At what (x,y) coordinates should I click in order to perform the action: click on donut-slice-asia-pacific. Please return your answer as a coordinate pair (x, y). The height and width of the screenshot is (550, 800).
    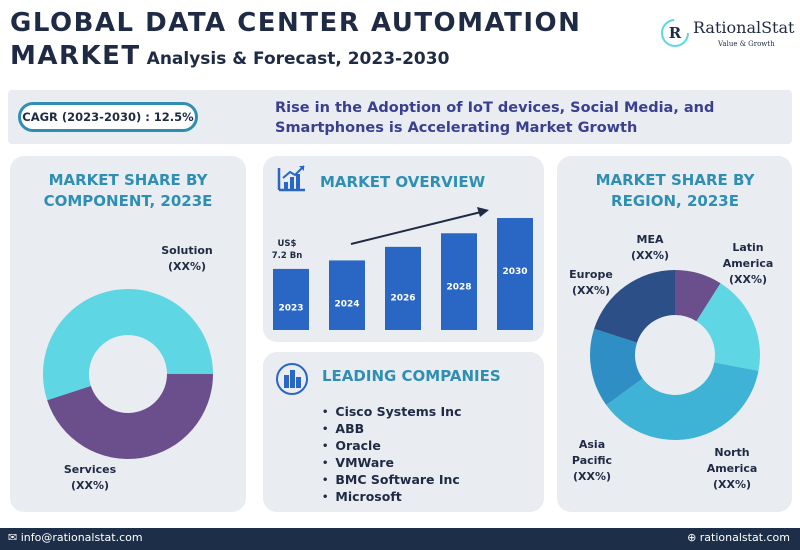
    Looking at the image, I should click on (616, 366).